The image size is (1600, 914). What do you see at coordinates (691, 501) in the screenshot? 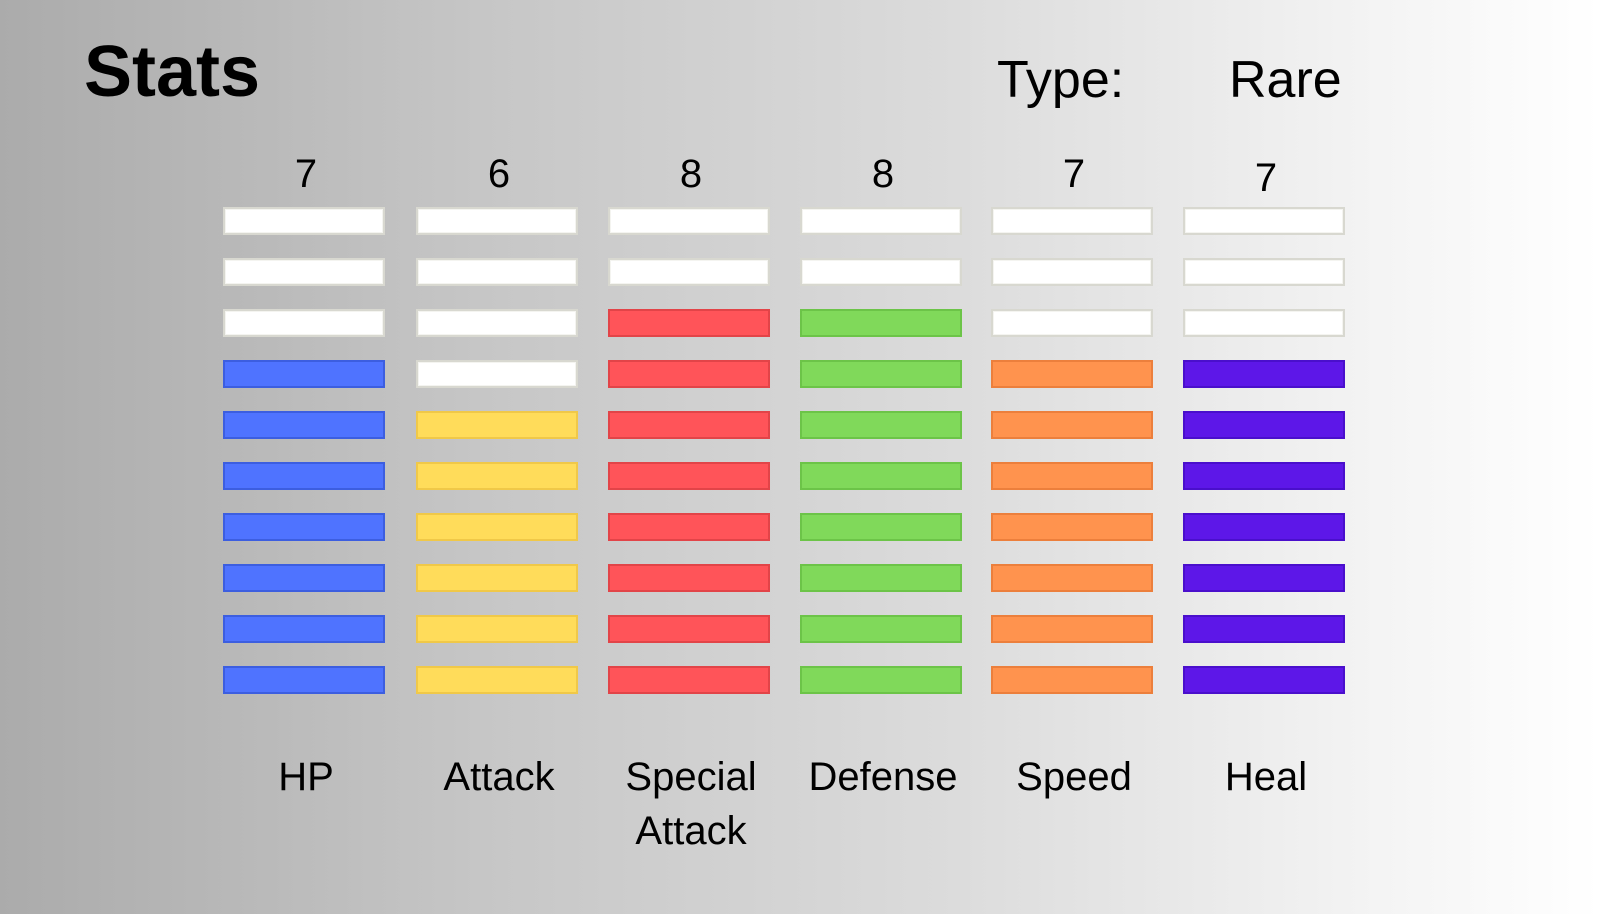
I see `stat-column-special-attack: 8 Special Attack` at bounding box center [691, 501].